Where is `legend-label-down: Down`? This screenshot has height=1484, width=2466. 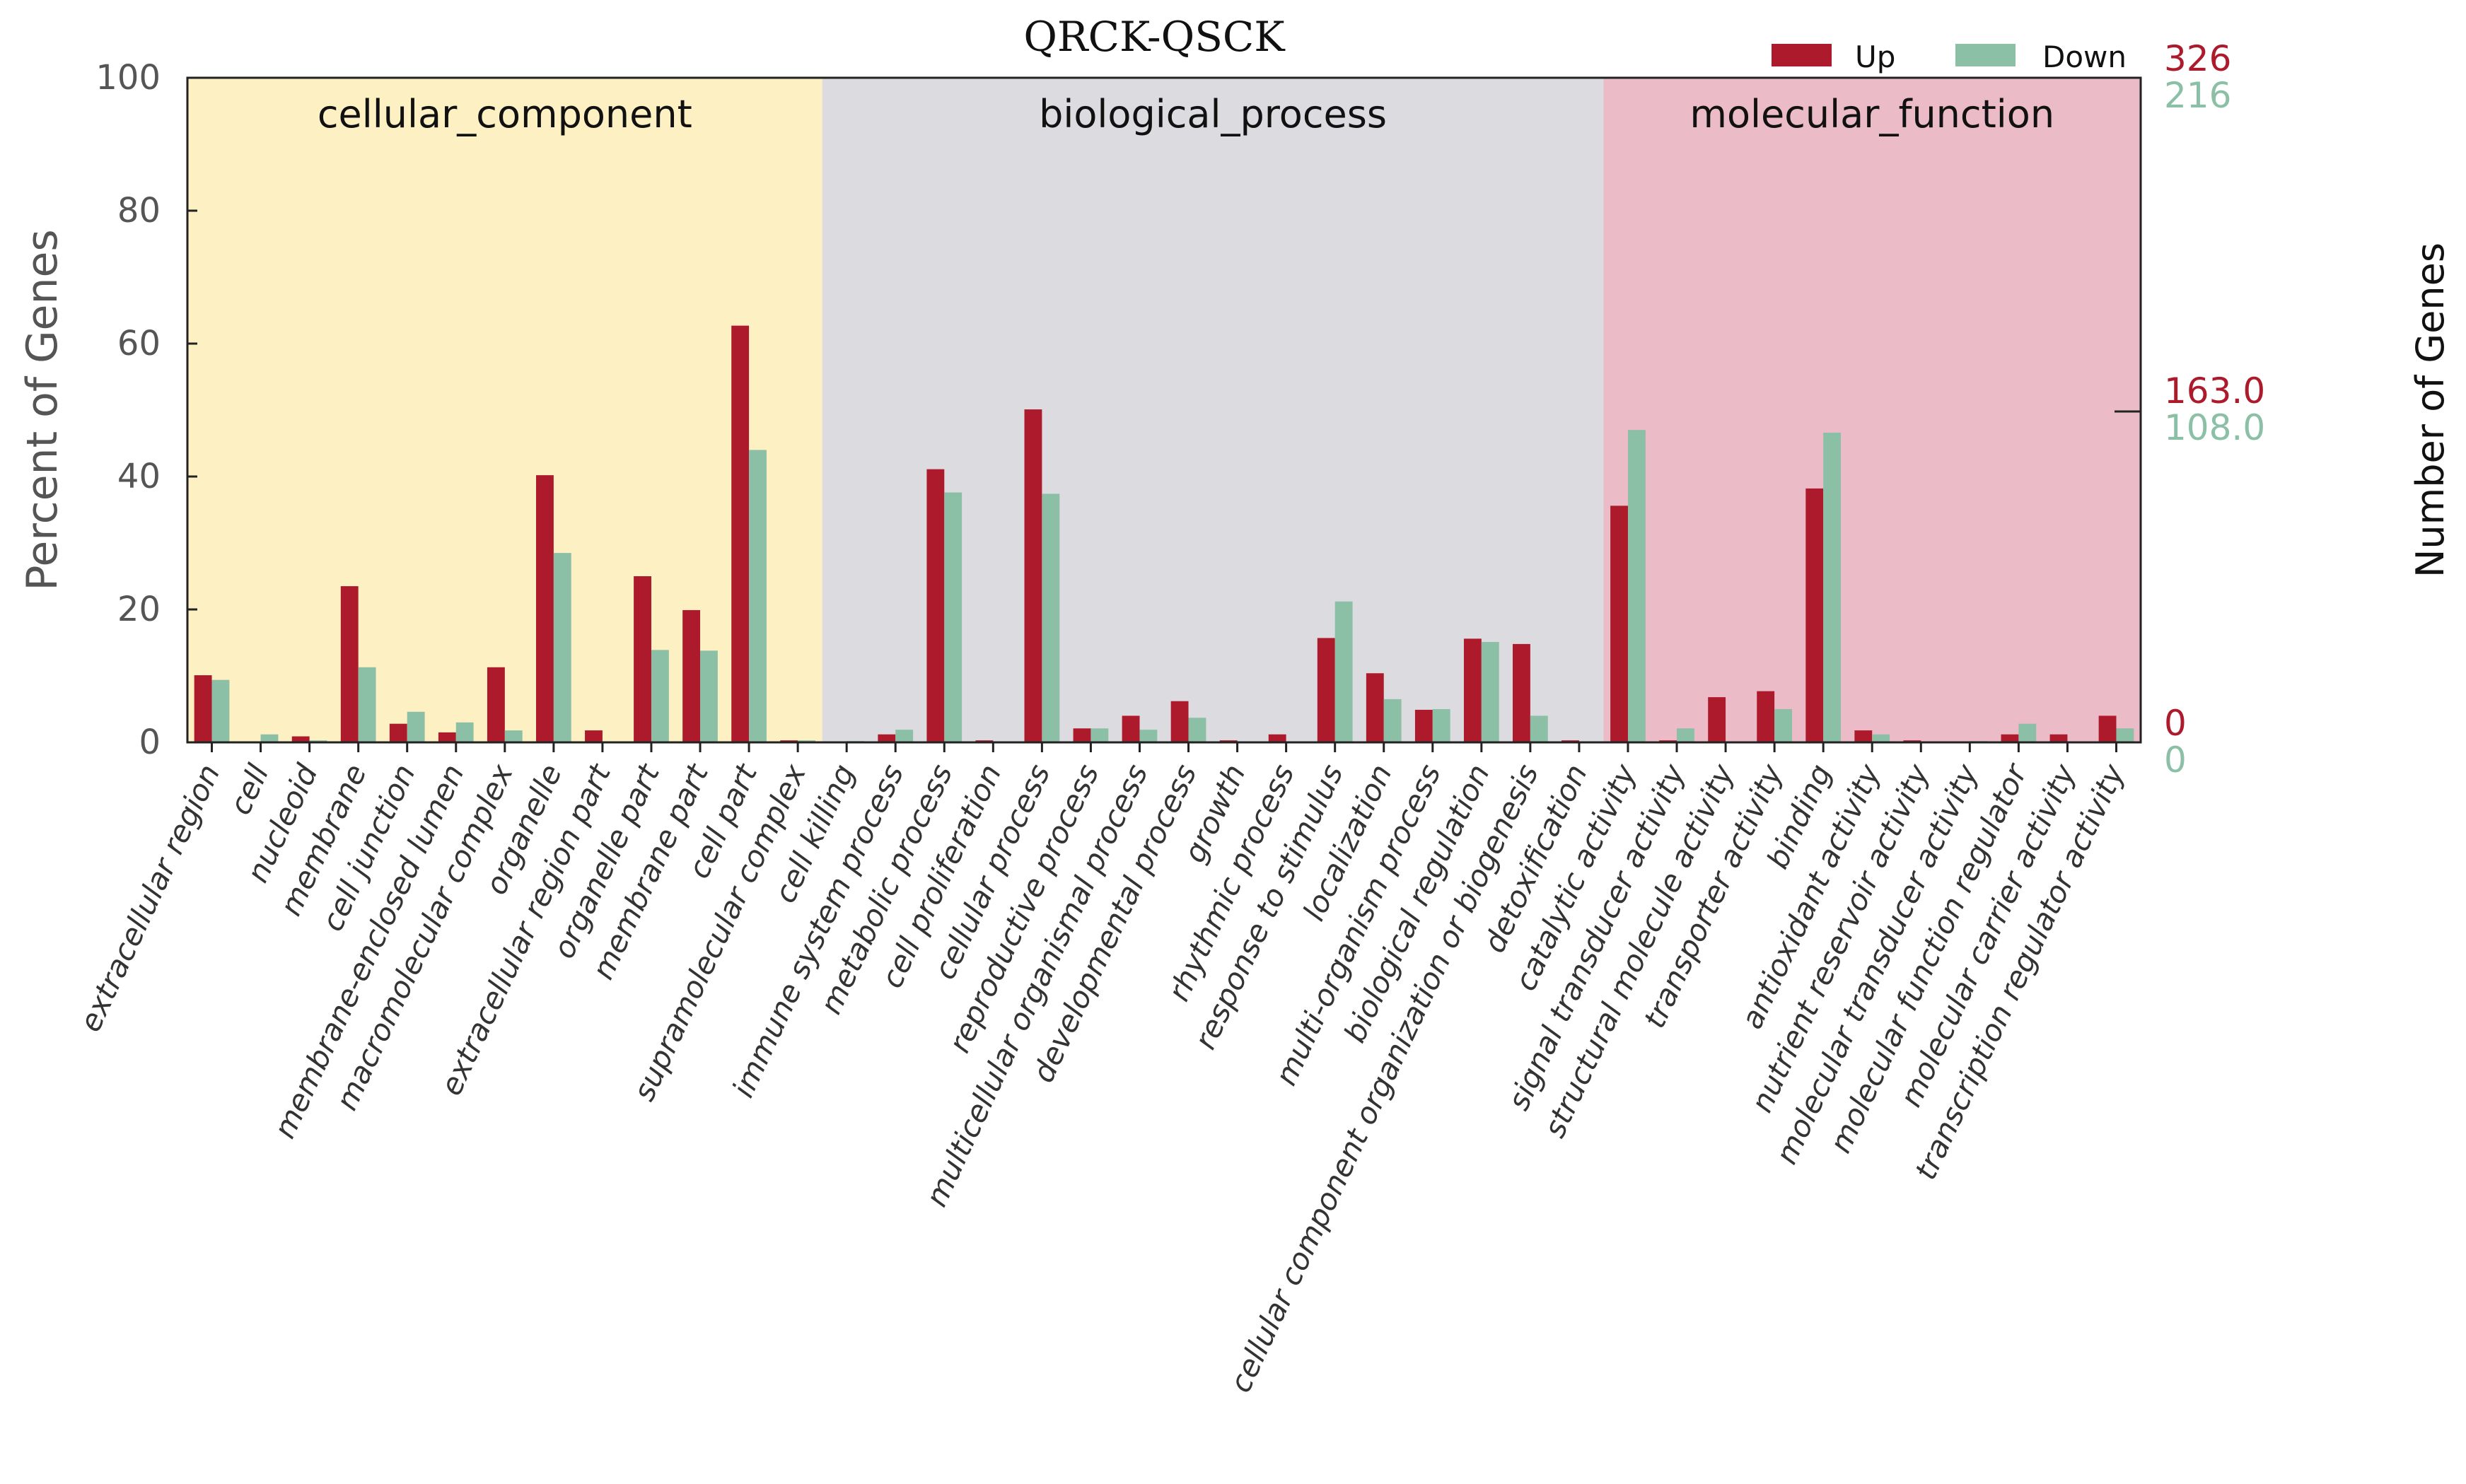 legend-label-down: Down is located at coordinates (2084, 57).